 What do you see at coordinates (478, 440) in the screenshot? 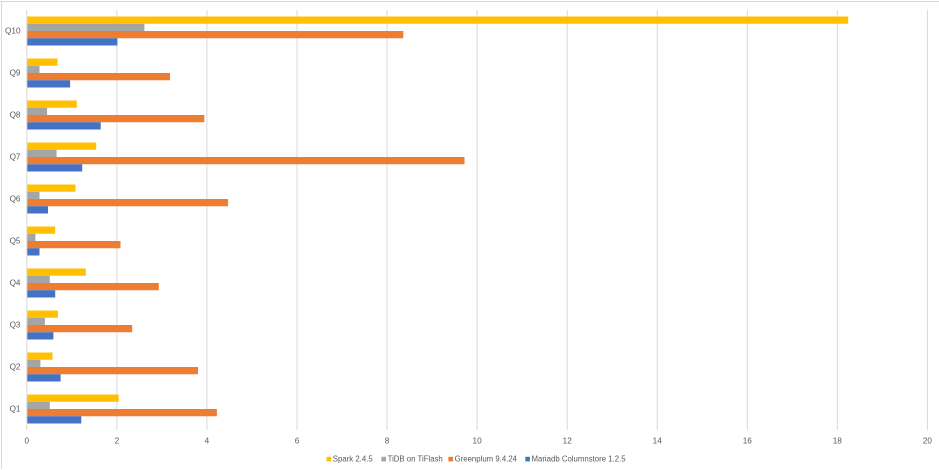
I see `svg-text: 10` at bounding box center [478, 440].